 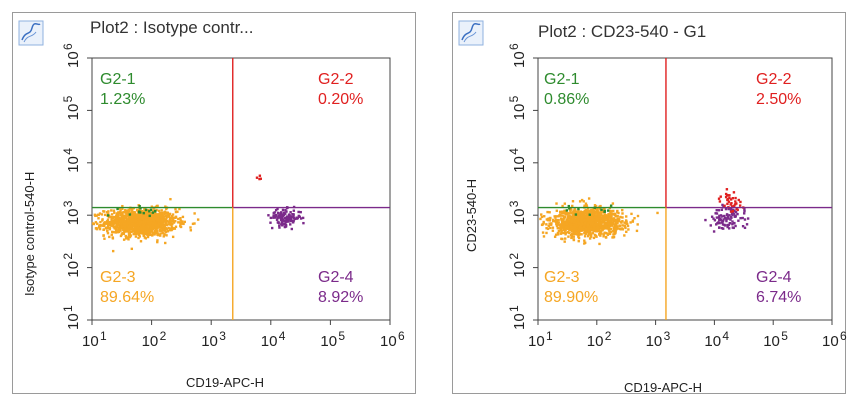 What do you see at coordinates (644, 217) in the screenshot?
I see `event-dots` at bounding box center [644, 217].